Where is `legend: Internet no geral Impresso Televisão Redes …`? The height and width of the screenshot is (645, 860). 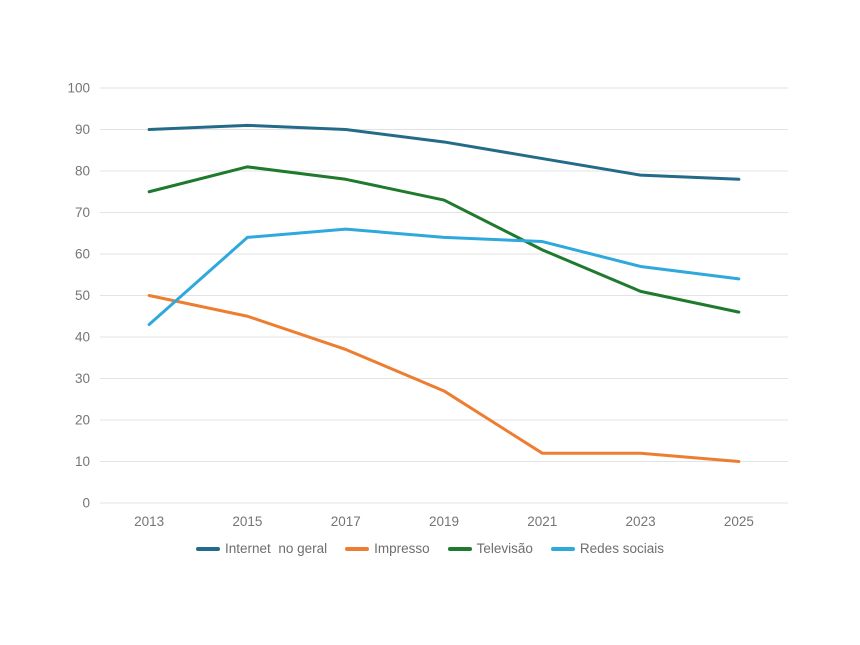
legend: Internet no geral Impresso Televisão Redes … is located at coordinates (430, 549).